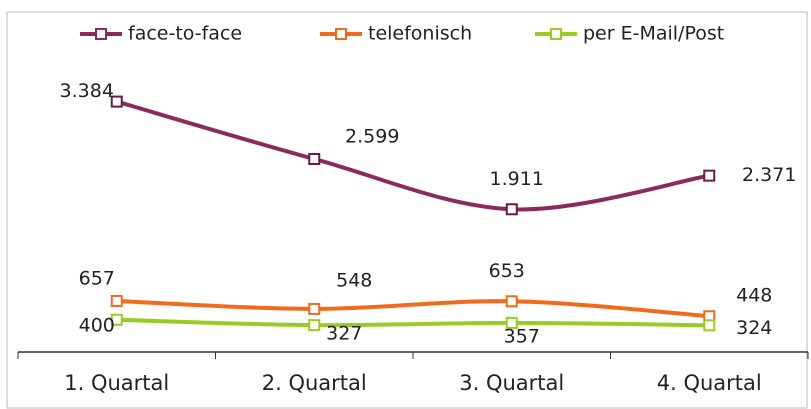 This screenshot has height=409, width=811. I want to click on data-label: 2.599, so click(372, 136).